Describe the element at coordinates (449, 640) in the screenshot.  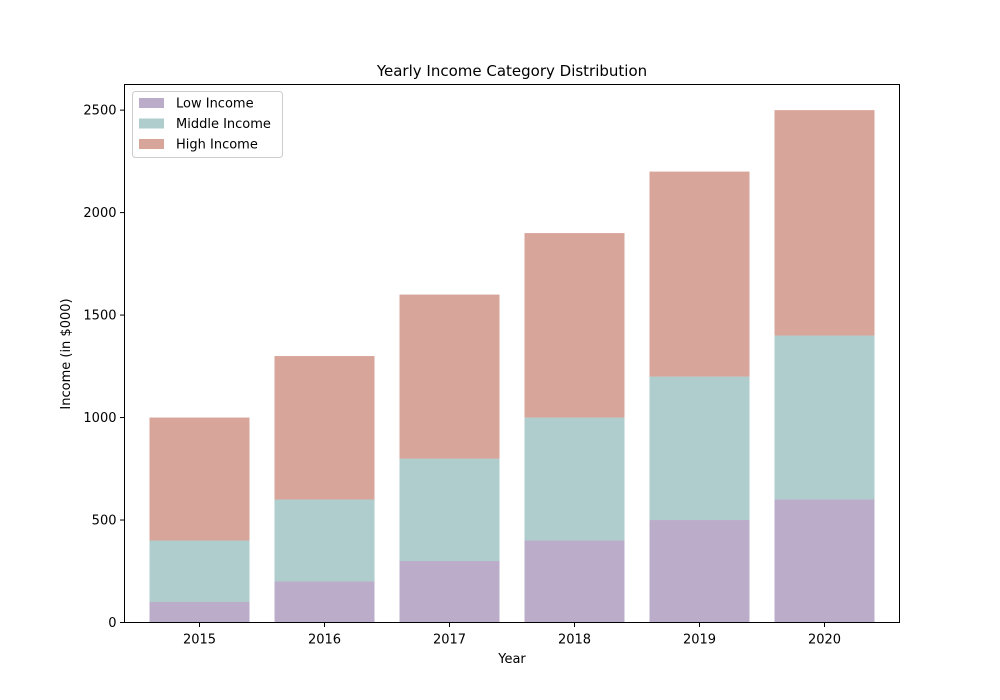
I see `x-tick-label-2017: 2017` at that location.